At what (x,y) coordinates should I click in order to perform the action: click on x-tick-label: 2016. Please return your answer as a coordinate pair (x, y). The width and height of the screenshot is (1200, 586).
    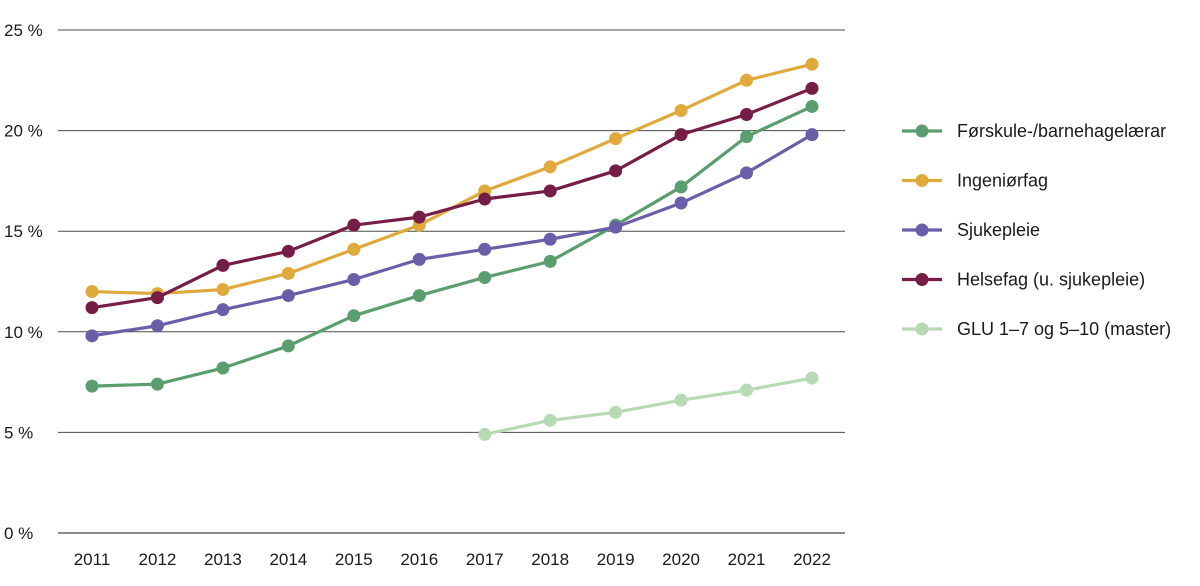
    Looking at the image, I should click on (419, 559).